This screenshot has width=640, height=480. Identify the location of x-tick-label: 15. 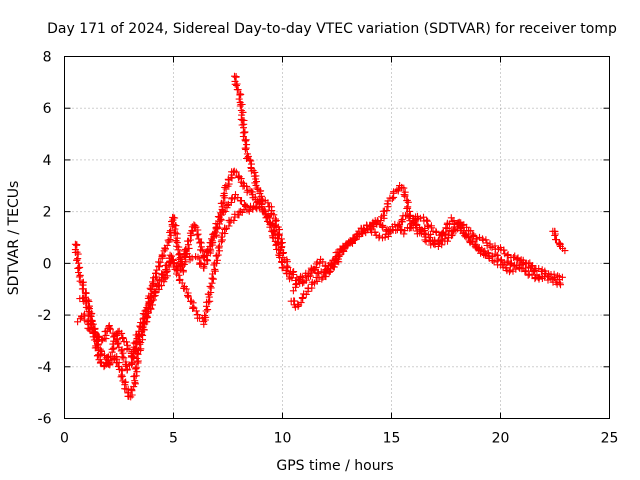
(392, 439).